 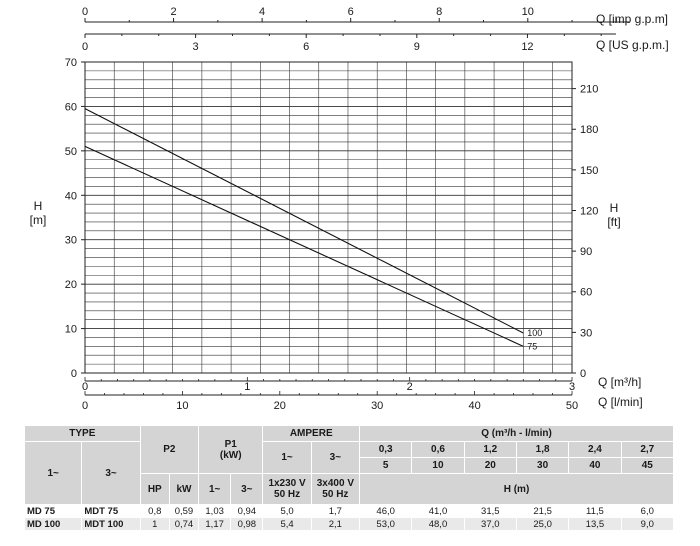 I want to click on type-1-header: 1~, so click(x=53, y=473).